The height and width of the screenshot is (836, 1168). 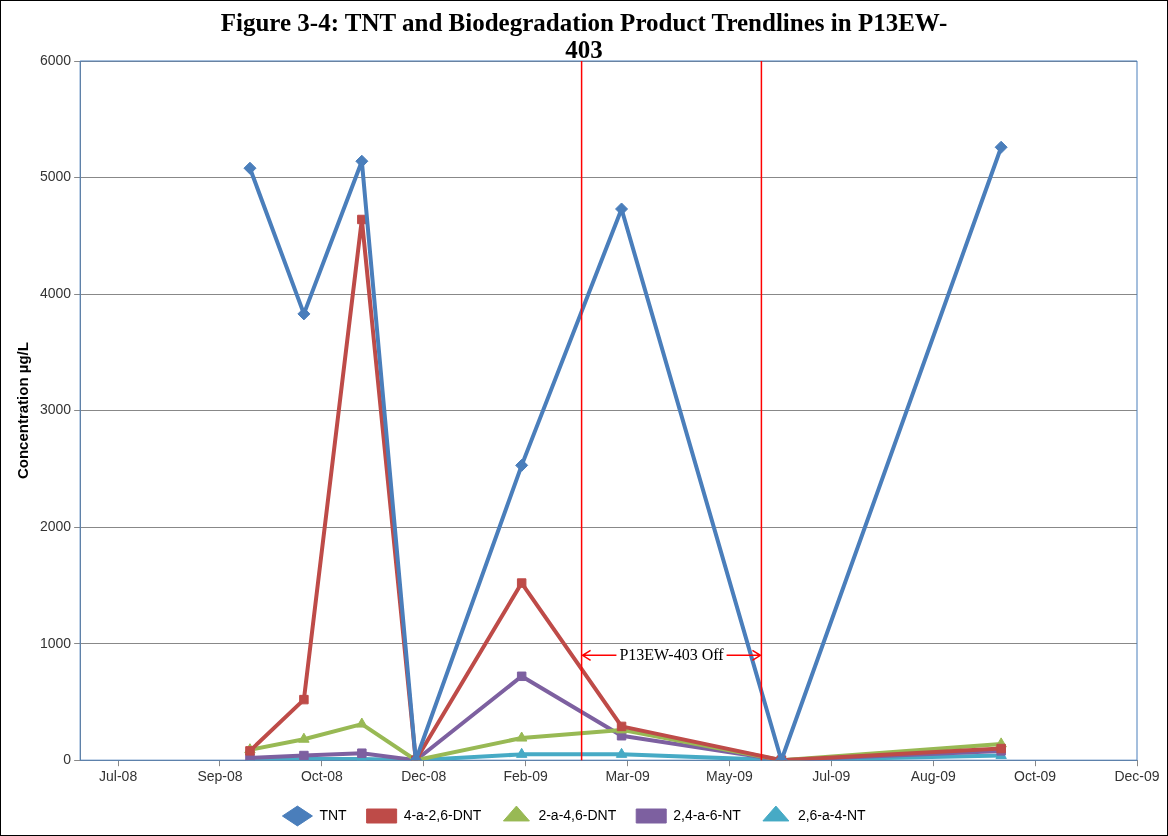 I want to click on y-tick-label: 3000, so click(x=55, y=409).